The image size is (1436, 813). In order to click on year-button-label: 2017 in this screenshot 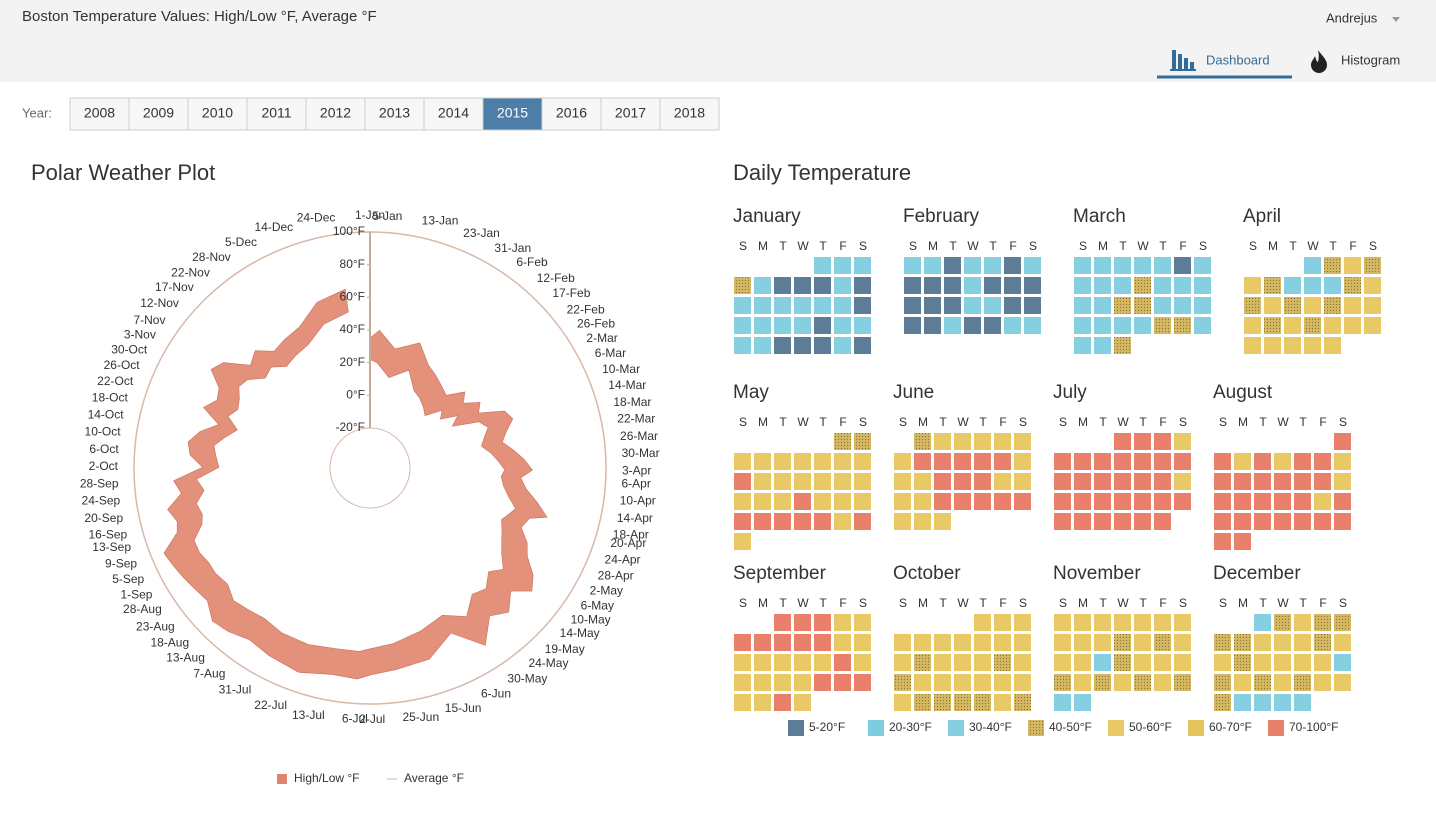, I will do `click(630, 113)`.